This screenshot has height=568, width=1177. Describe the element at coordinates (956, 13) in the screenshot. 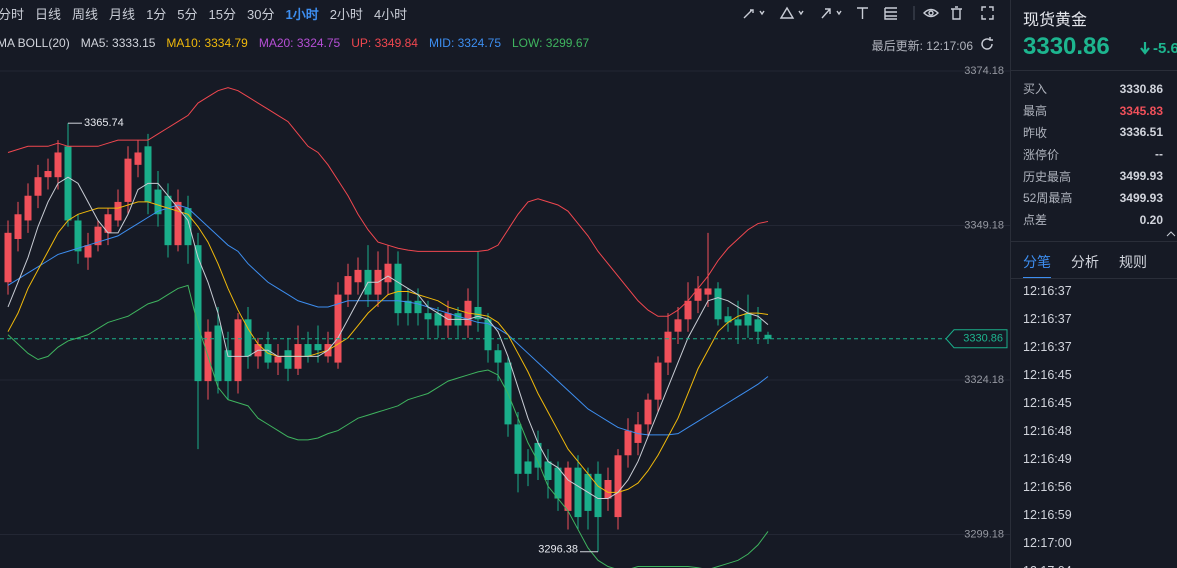

I see `trash-icon` at that location.